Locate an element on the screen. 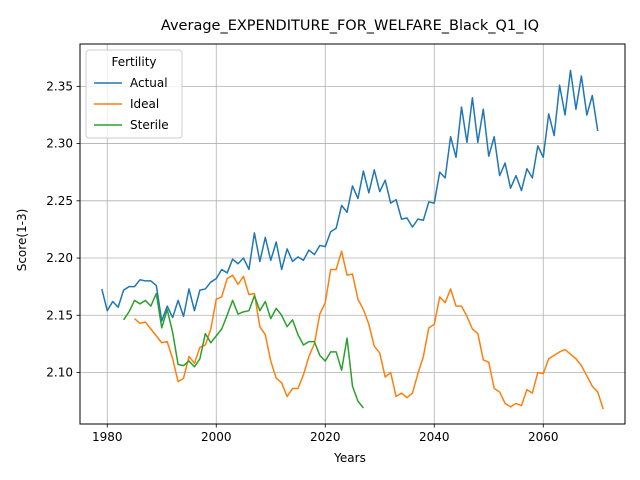  y-axis-label: Score(1-3) is located at coordinates (22, 240).